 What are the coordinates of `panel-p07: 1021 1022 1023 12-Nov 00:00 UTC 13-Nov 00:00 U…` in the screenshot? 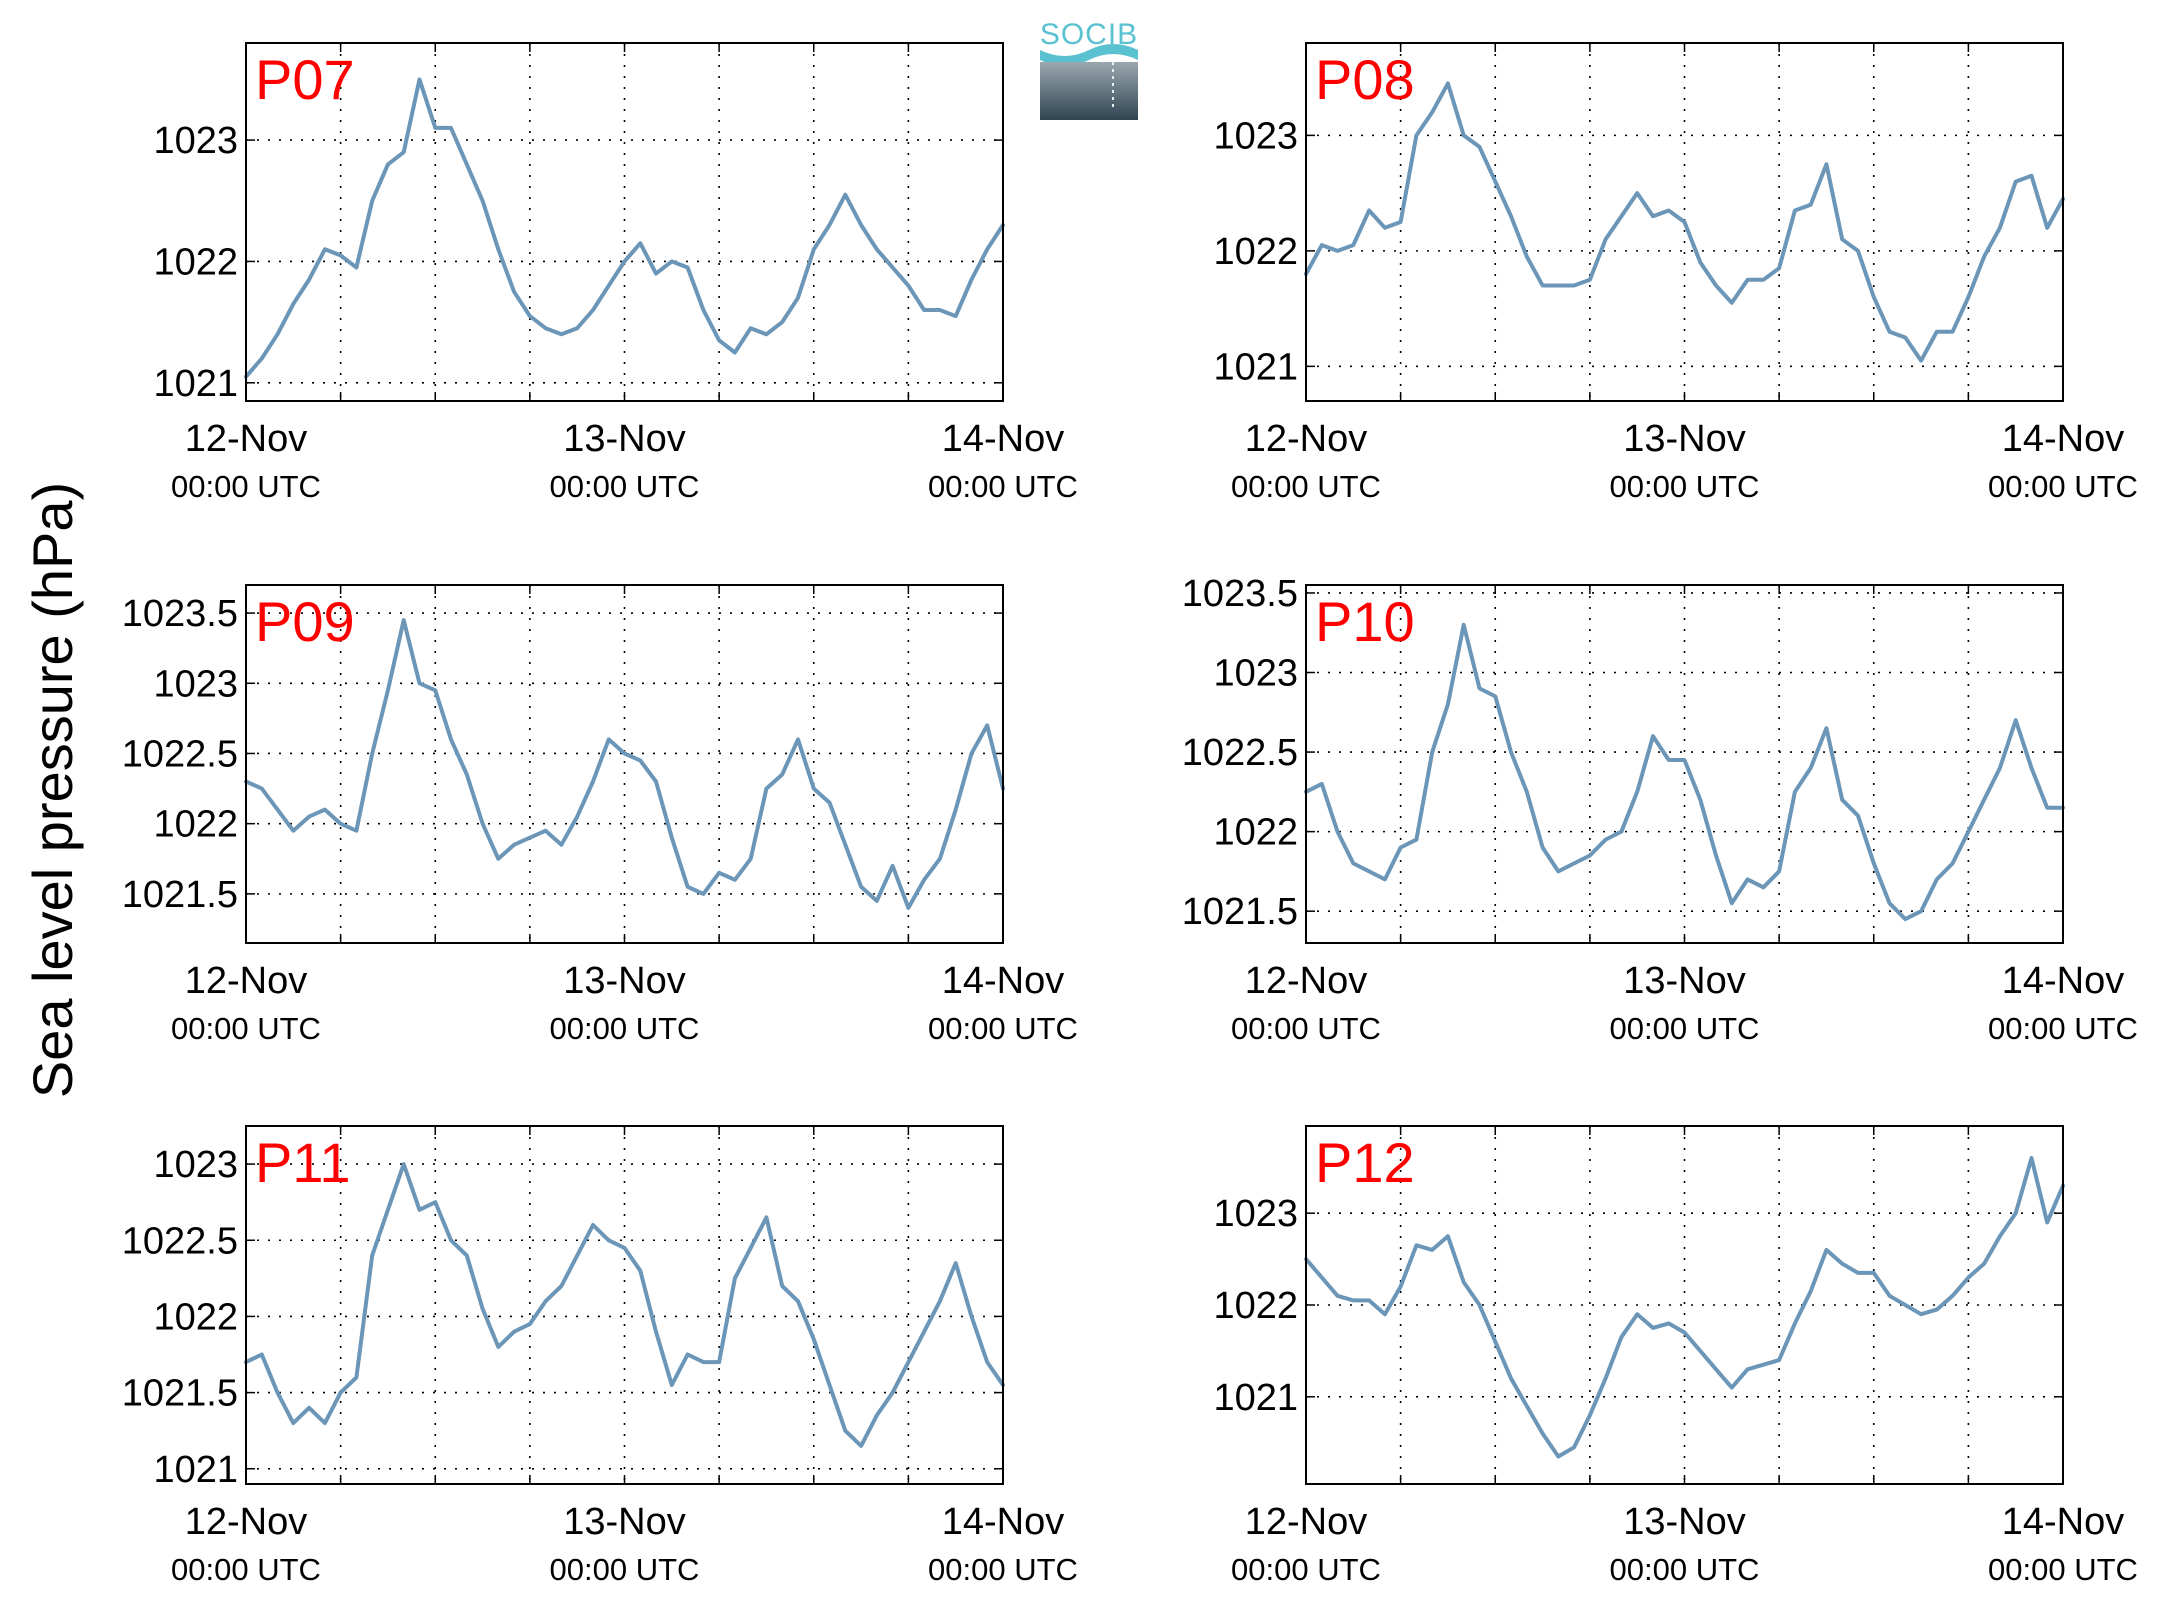 It's located at (615, 273).